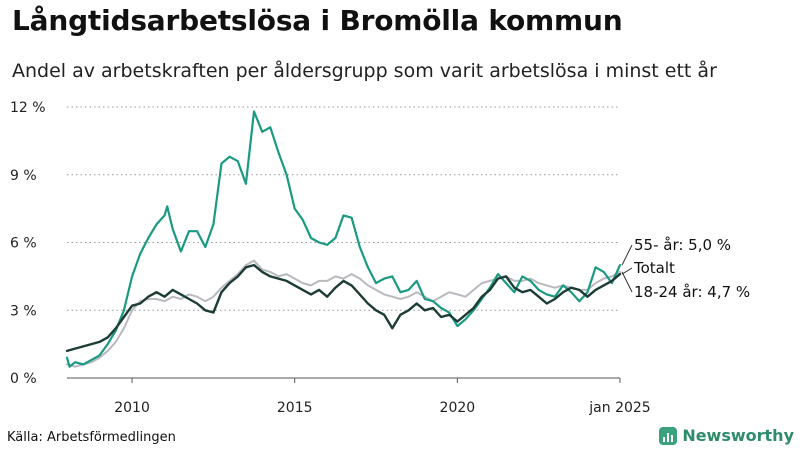 The width and height of the screenshot is (800, 450). What do you see at coordinates (627, 271) in the screenshot?
I see `series-label-leader-total` at bounding box center [627, 271].